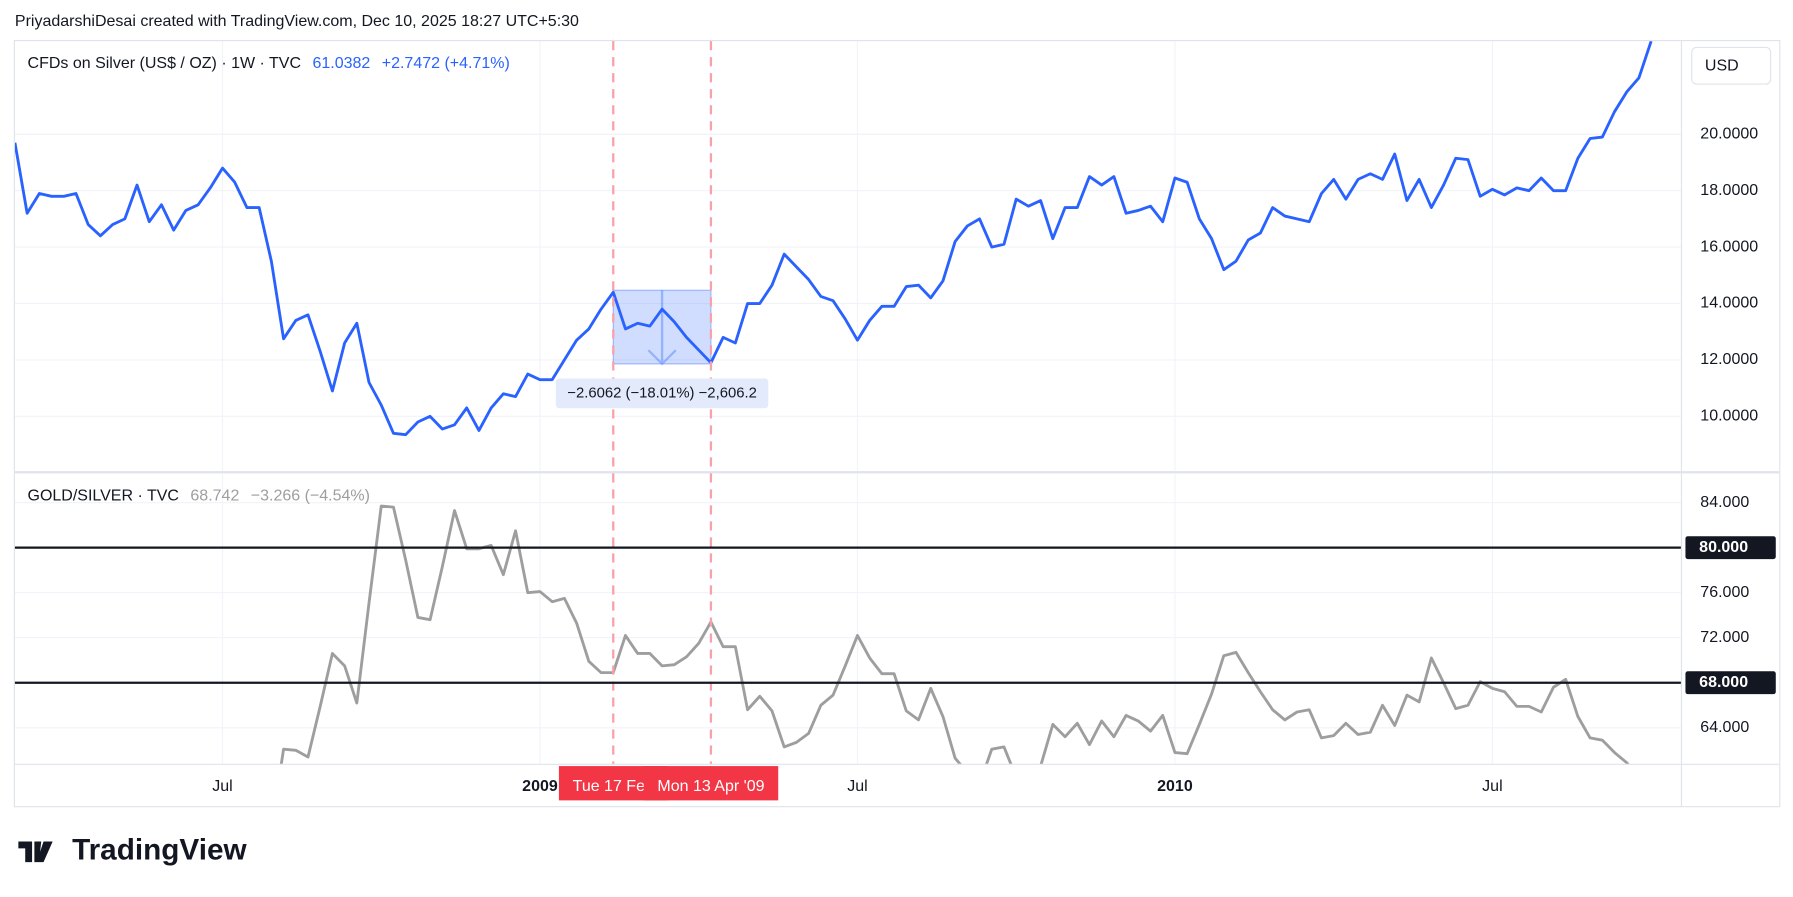  I want to click on measure-box, so click(662, 327).